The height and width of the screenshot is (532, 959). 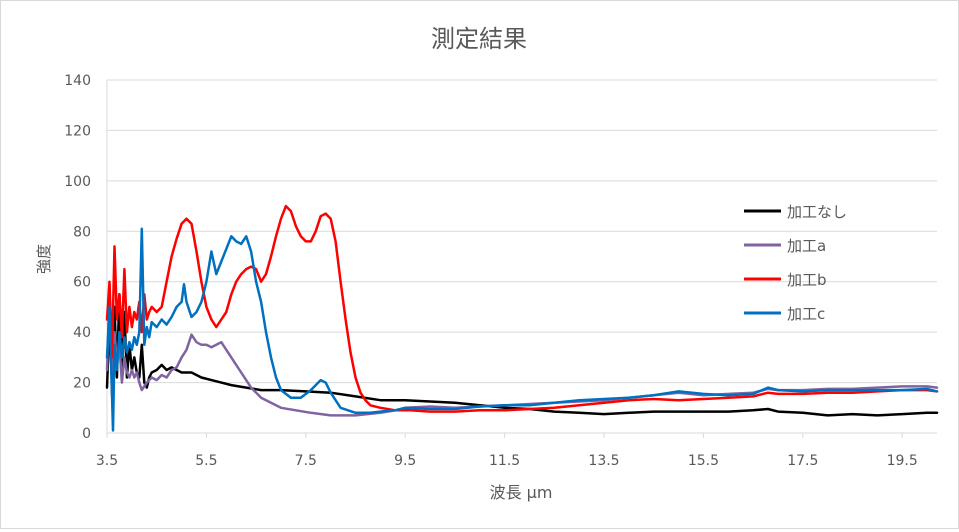 What do you see at coordinates (603, 461) in the screenshot?
I see `x-tick-label: 13.5` at bounding box center [603, 461].